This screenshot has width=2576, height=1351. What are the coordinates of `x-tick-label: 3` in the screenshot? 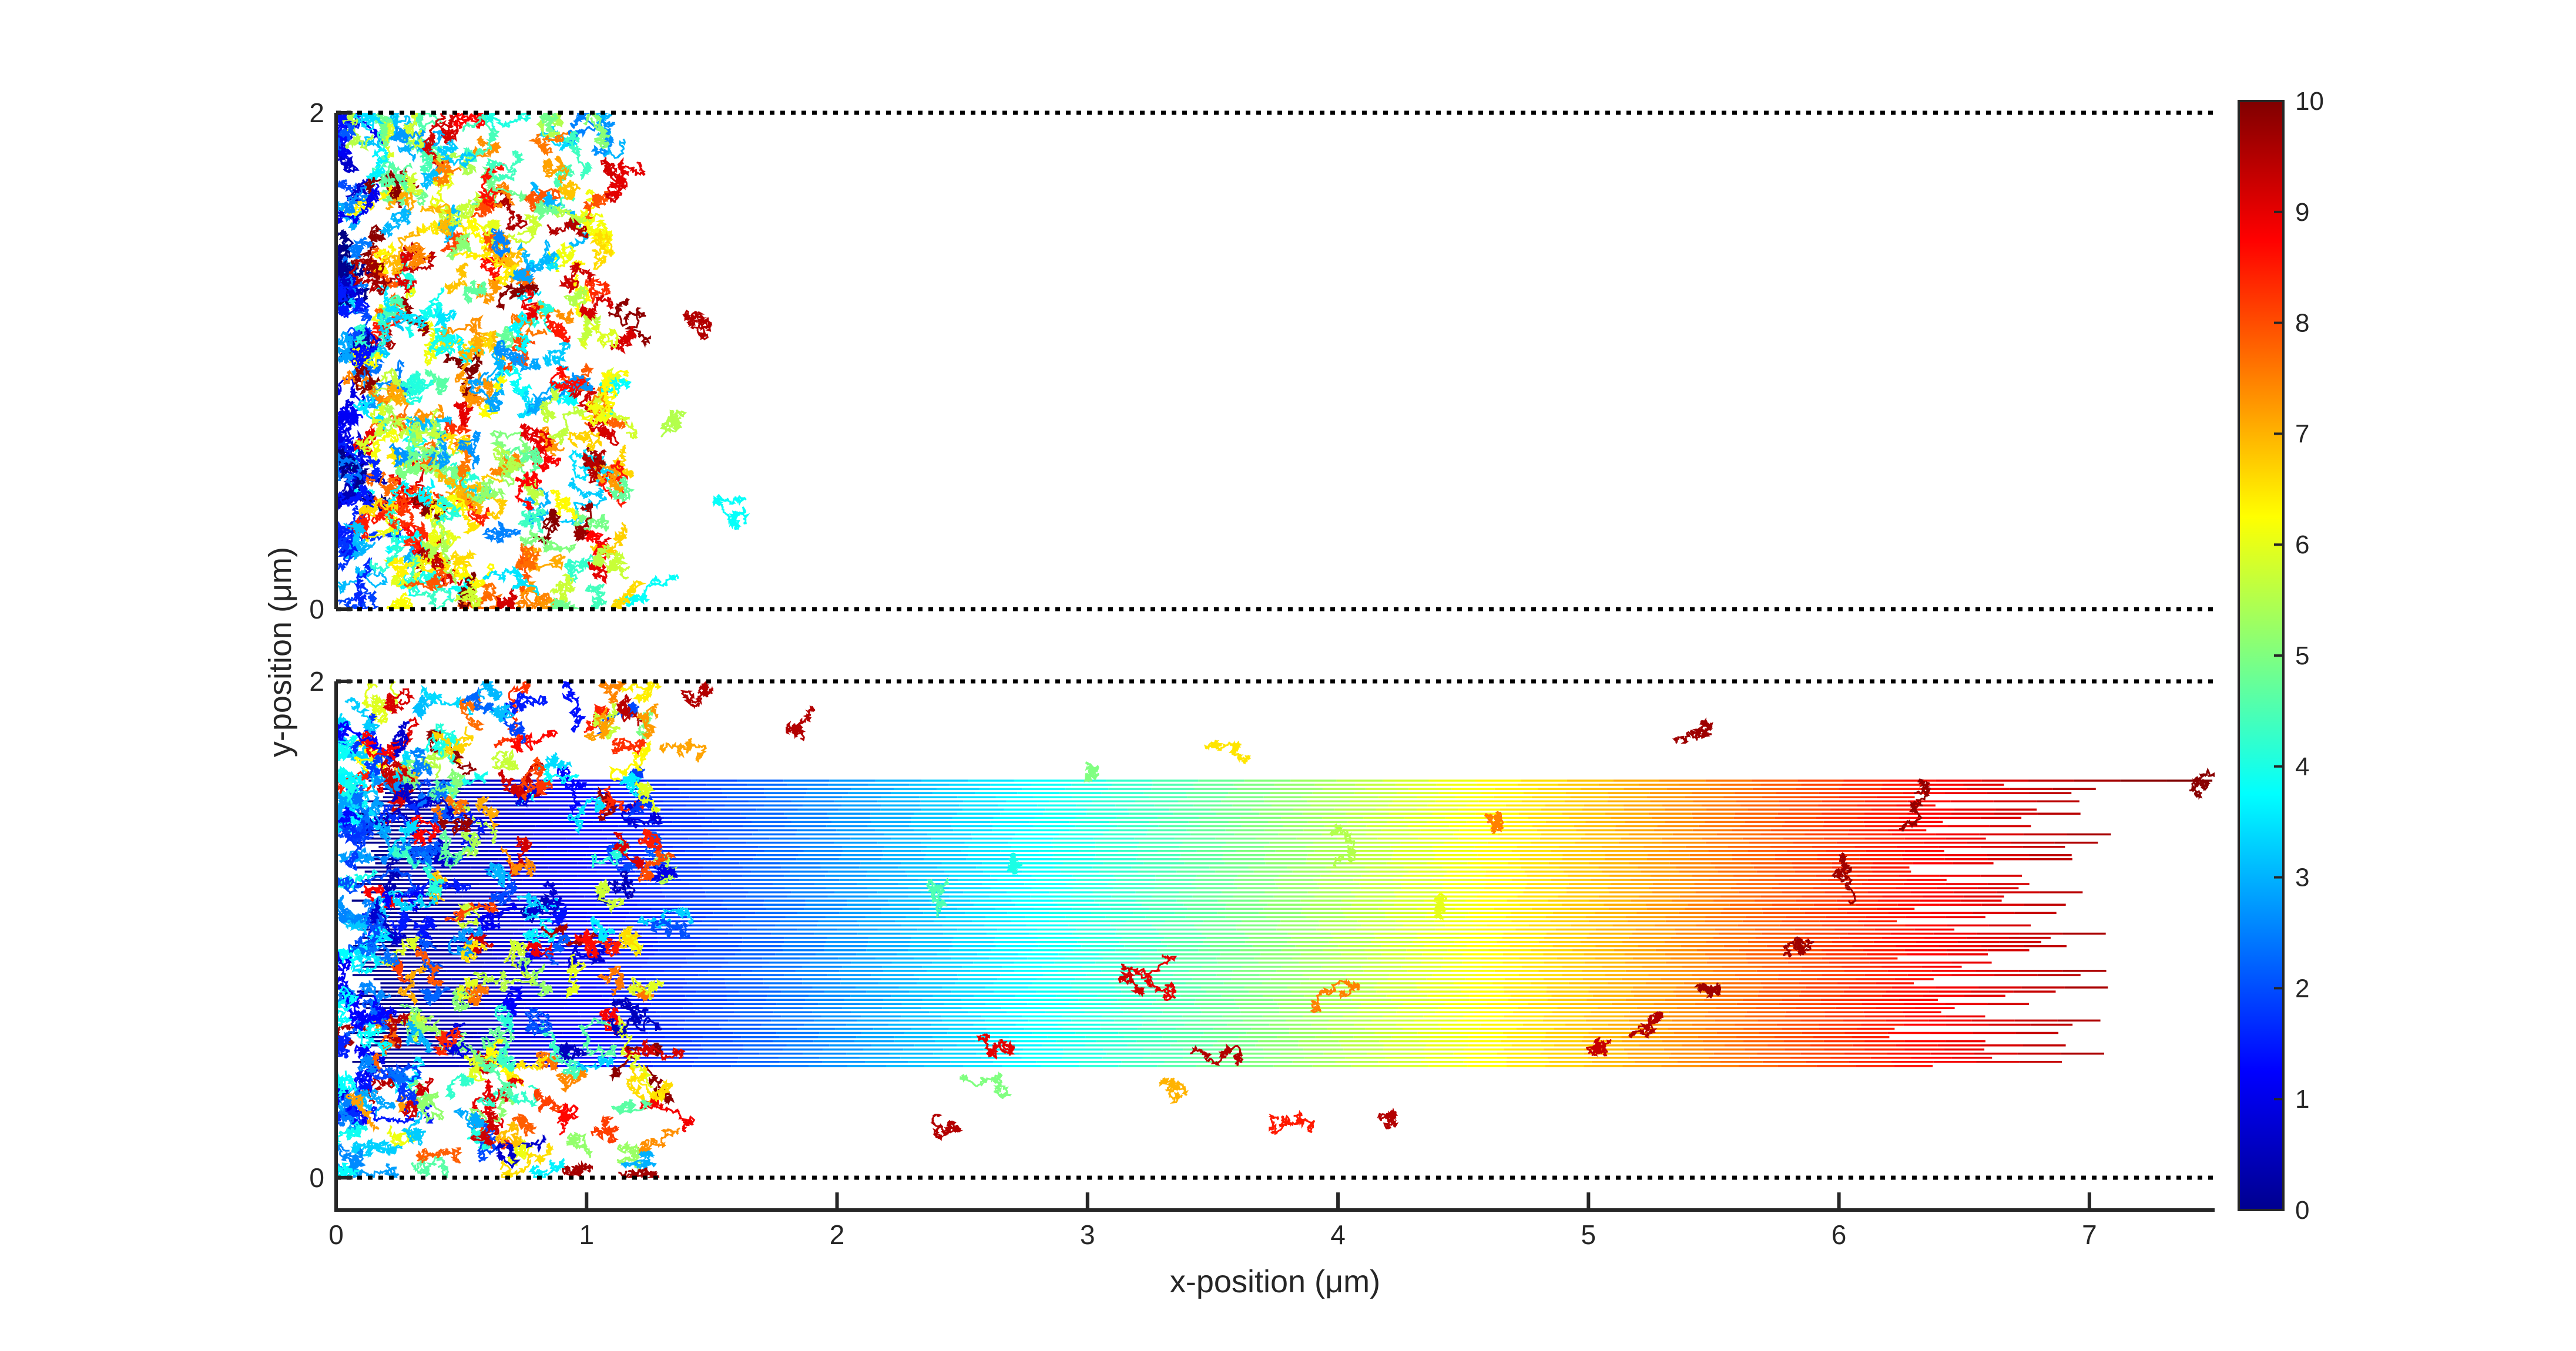 It's located at (1087, 1234).